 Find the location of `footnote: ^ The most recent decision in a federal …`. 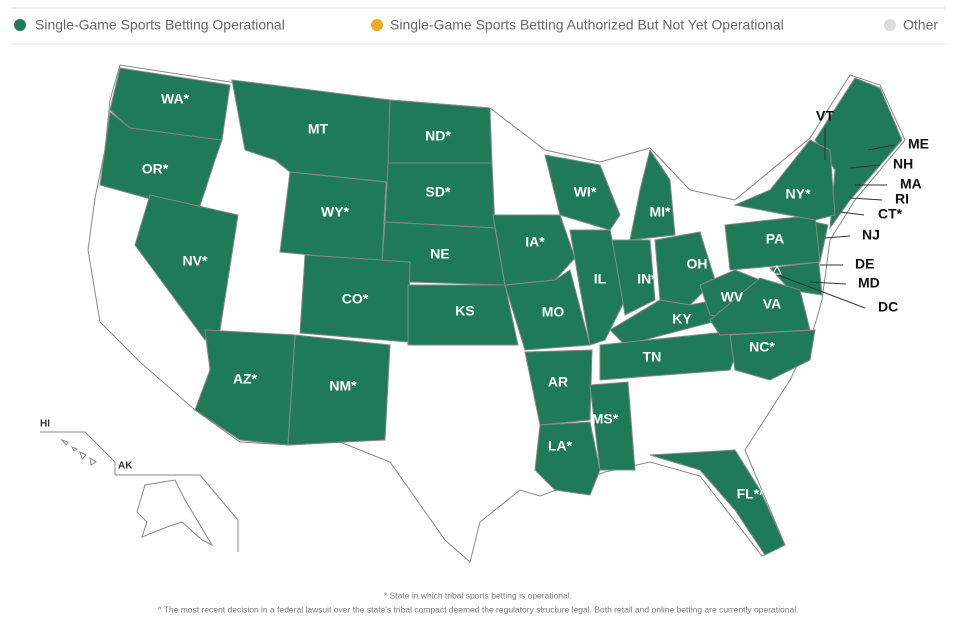

footnote: ^ The most recent decision in a federal … is located at coordinates (478, 609).